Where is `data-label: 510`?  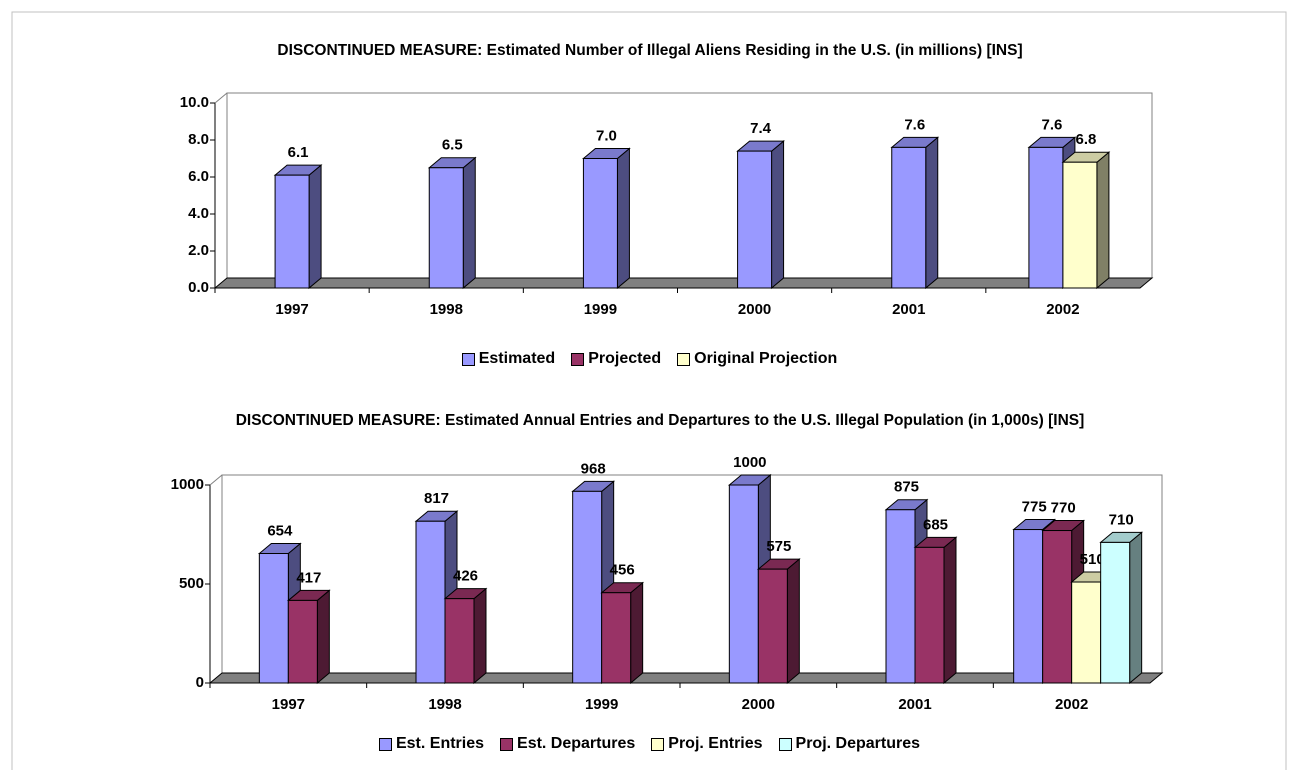 data-label: 510 is located at coordinates (1092, 559).